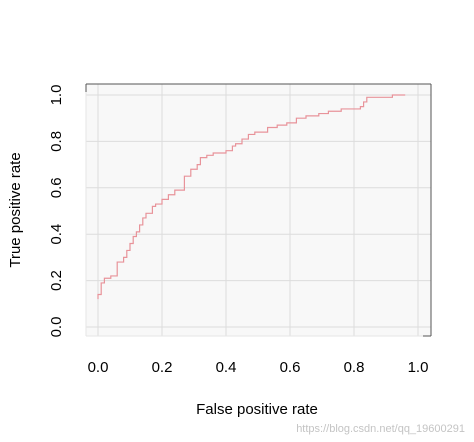 The image size is (474, 442). I want to click on x-tick-label-2: 0.4, so click(226, 367).